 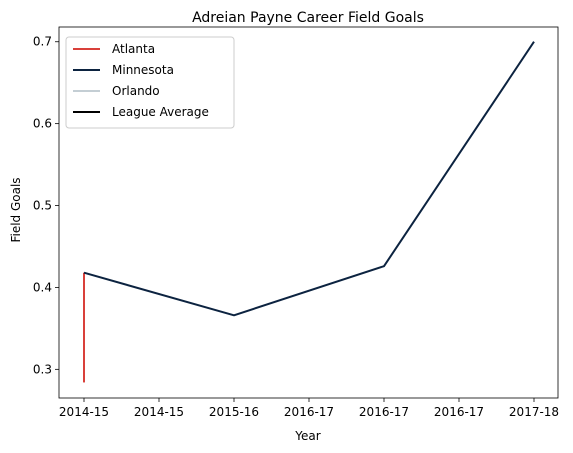 I want to click on x-tick-label-0: 2014-15, so click(x=84, y=412).